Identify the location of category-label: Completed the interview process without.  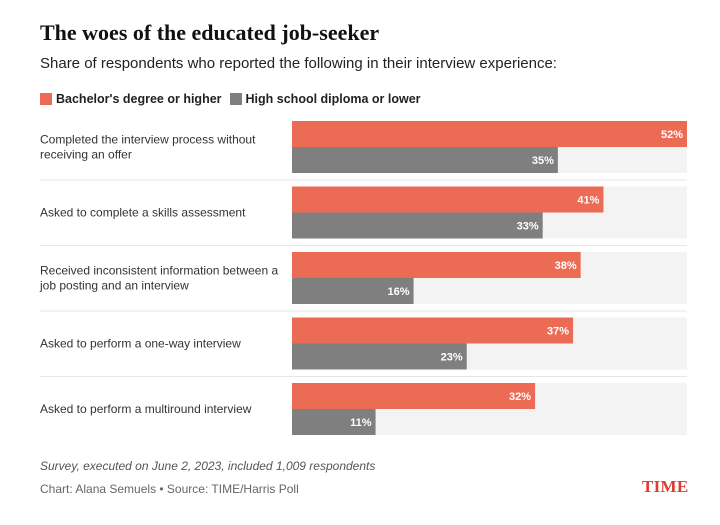
(148, 140).